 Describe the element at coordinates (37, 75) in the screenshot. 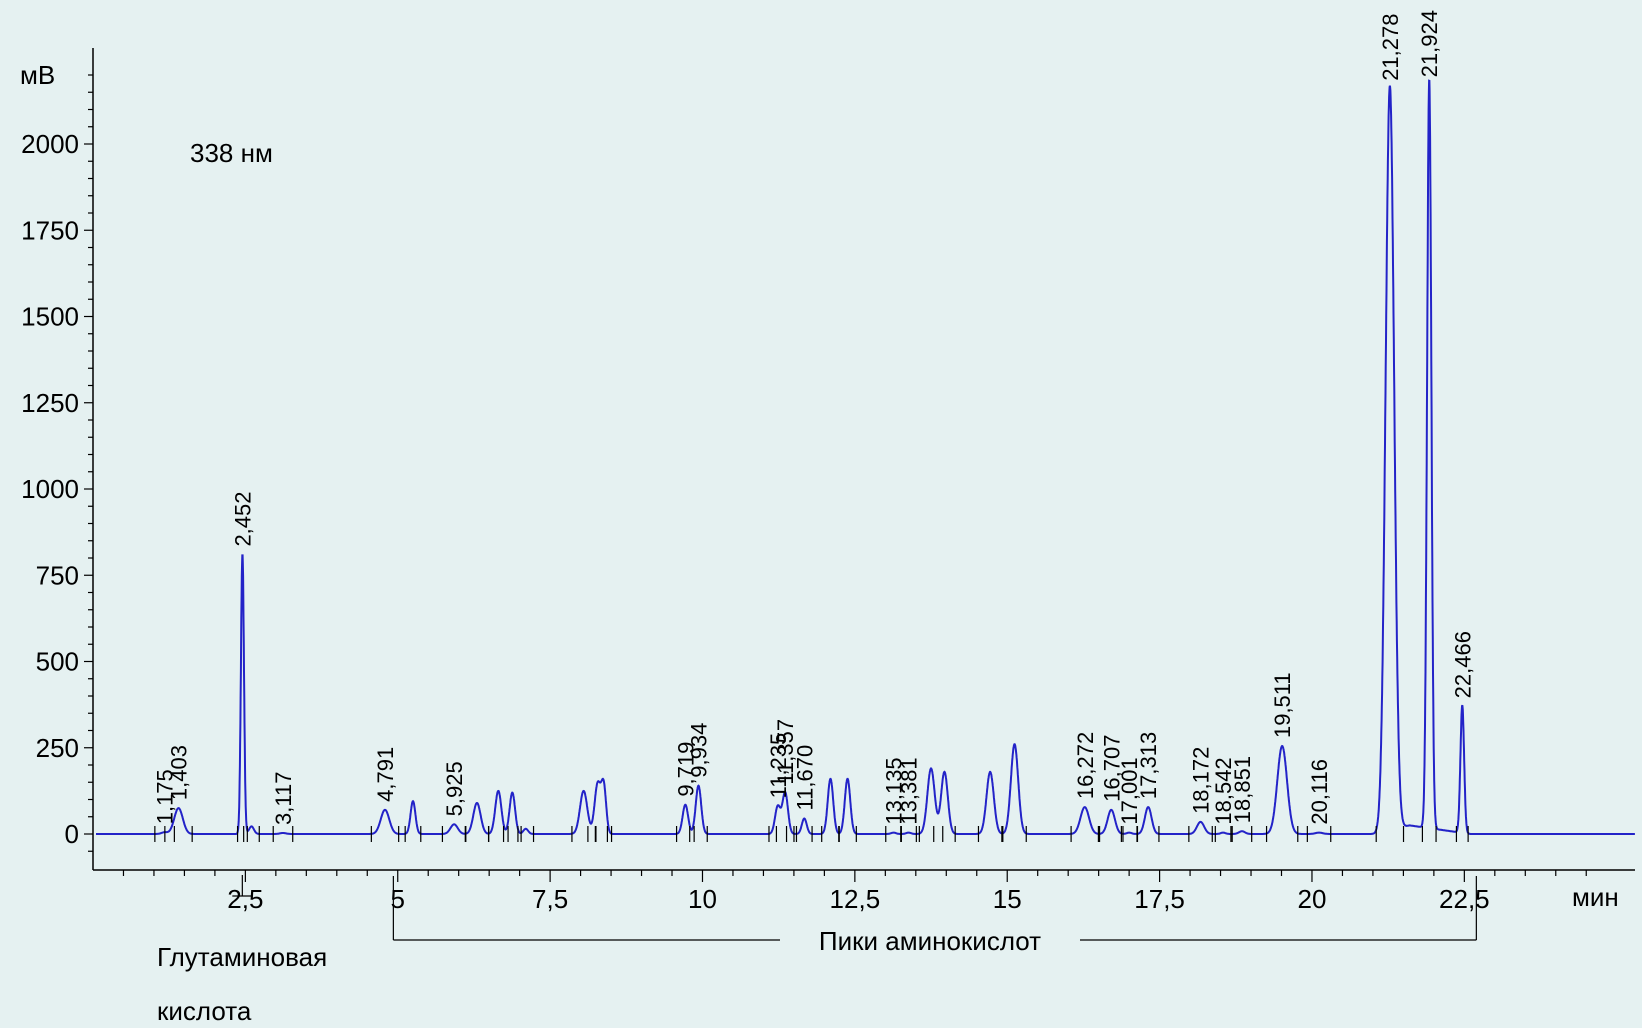

I see `y-axis-unit: мВ` at that location.